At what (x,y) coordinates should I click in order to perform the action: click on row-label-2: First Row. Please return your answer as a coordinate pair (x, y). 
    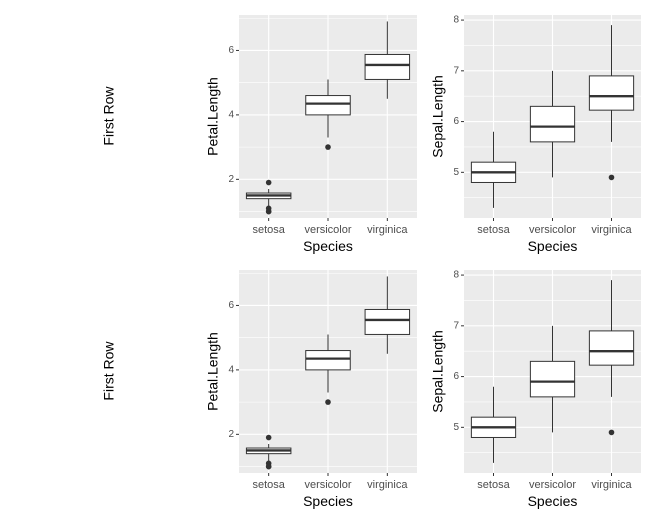
    Looking at the image, I should click on (109, 371).